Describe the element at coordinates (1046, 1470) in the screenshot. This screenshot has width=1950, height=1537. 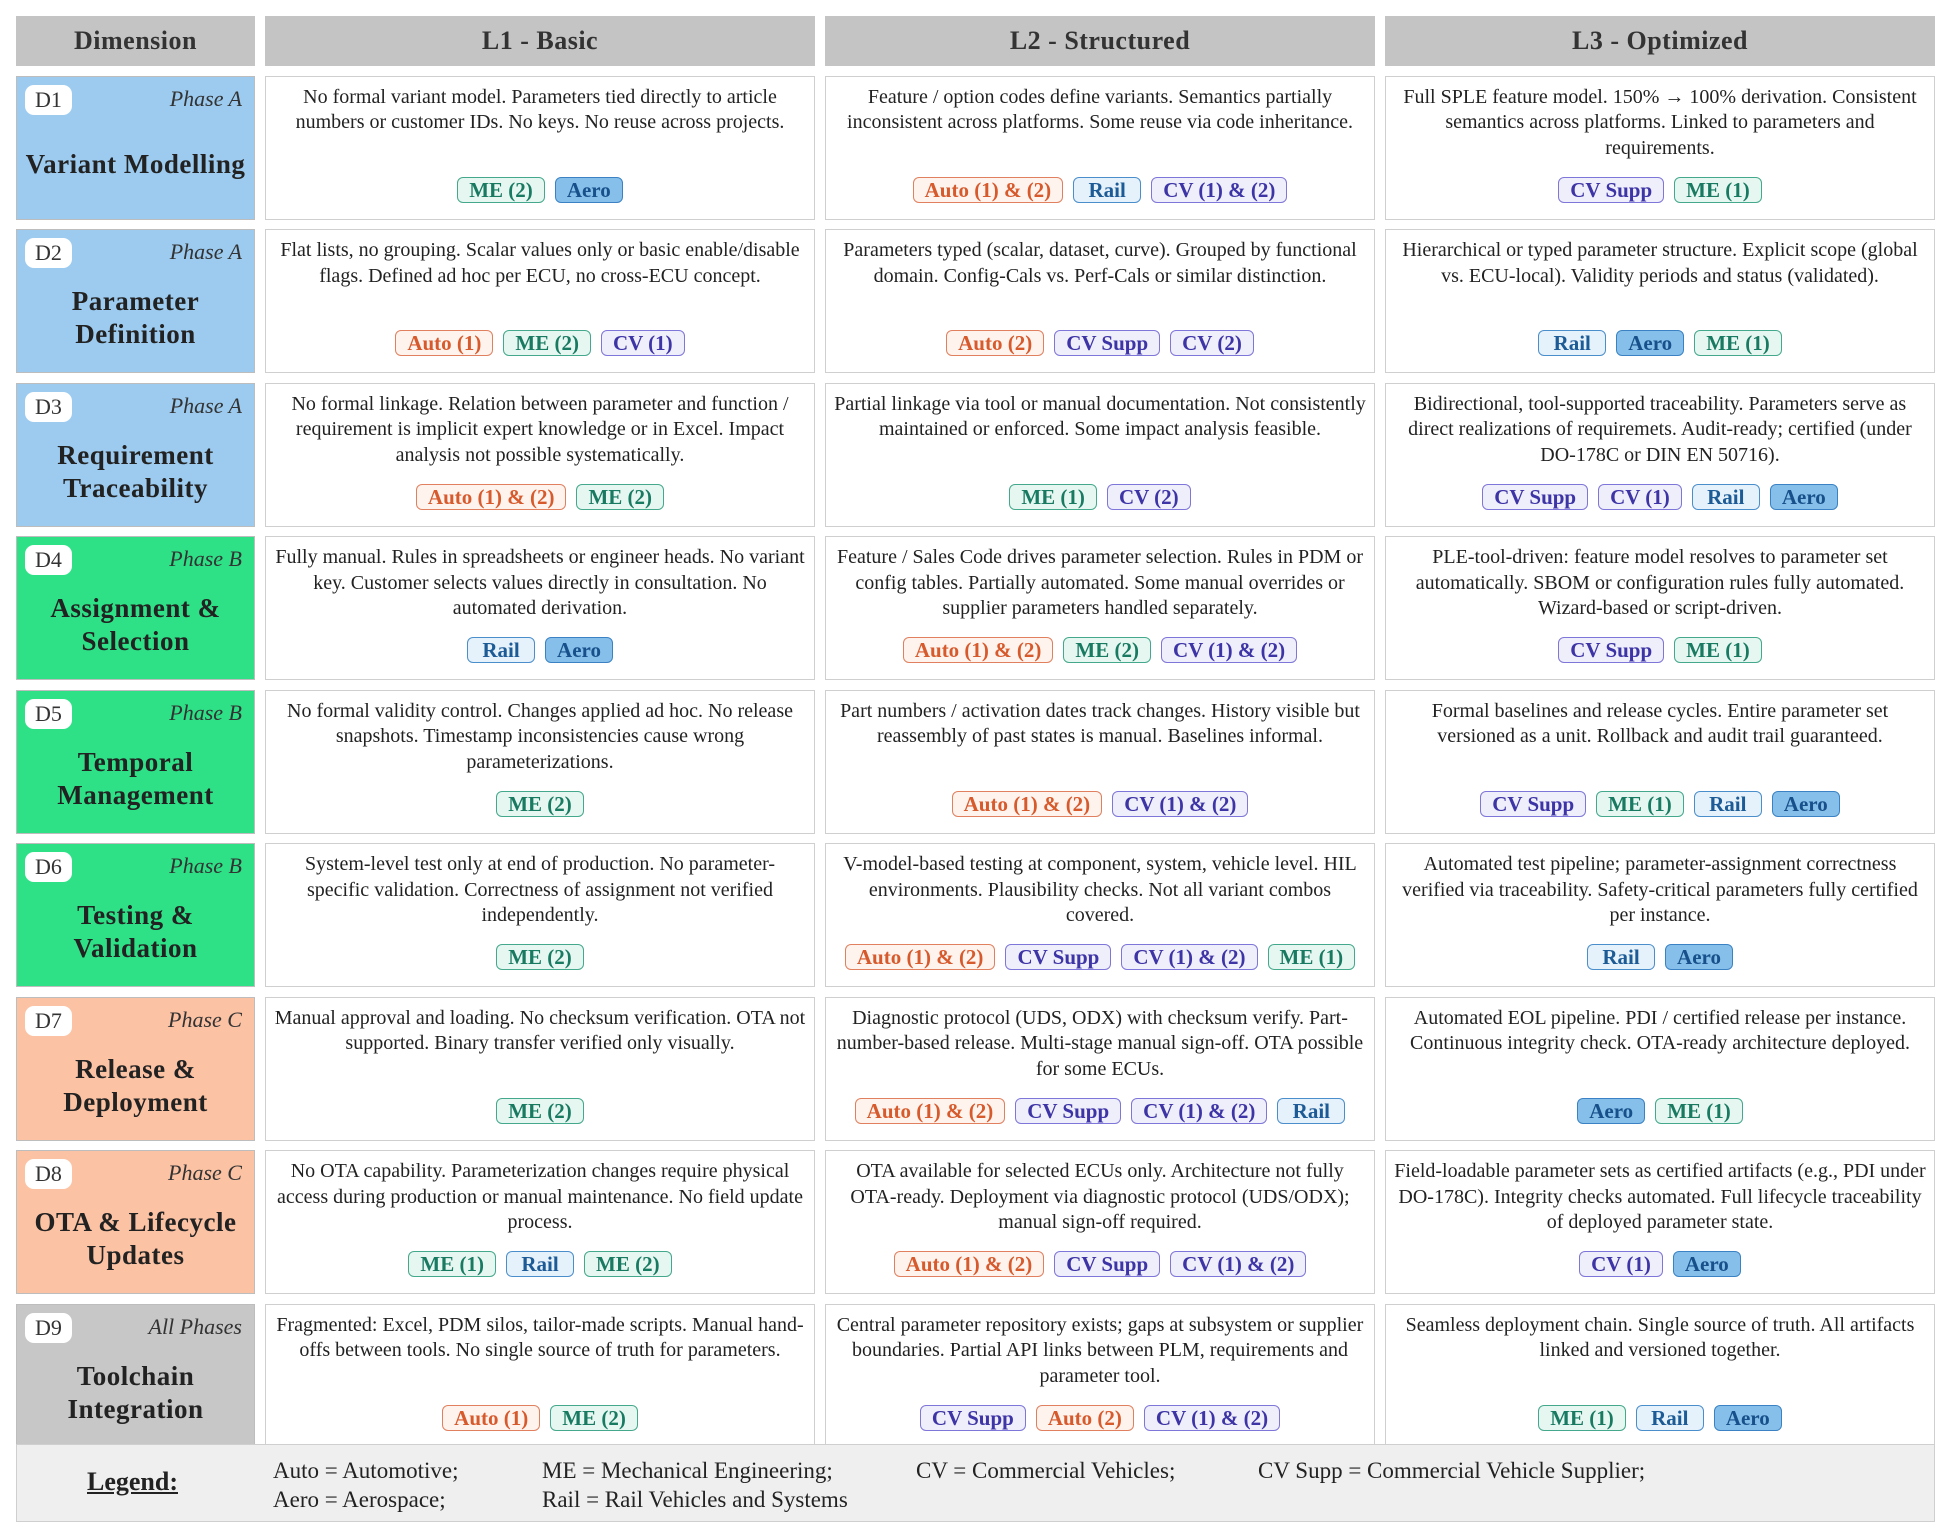
I see `legend-cv: CV = Commercial Vehicles;` at that location.